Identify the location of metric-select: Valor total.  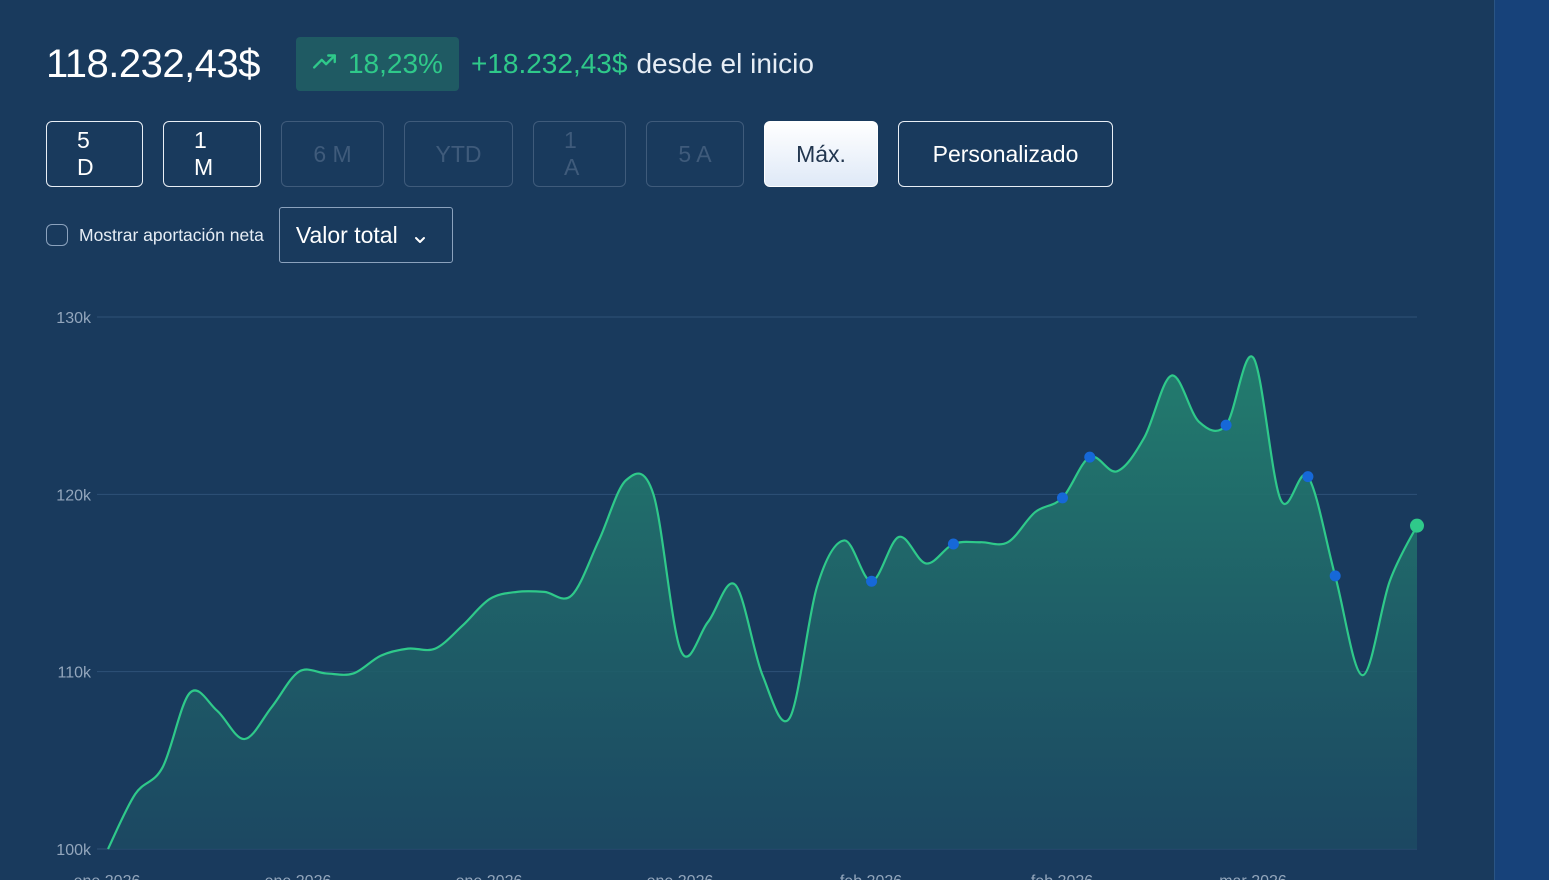
(365, 235).